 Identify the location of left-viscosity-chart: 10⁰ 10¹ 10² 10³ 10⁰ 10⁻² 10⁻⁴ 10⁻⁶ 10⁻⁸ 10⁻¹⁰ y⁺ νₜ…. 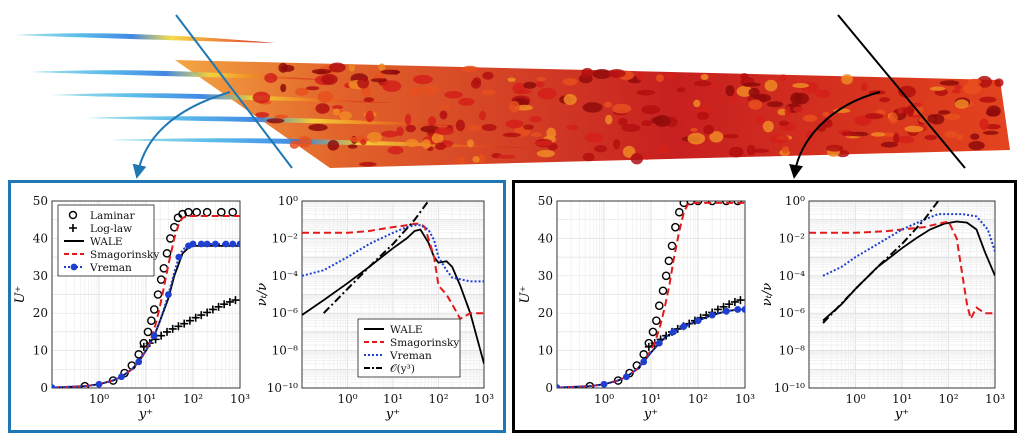
(374, 308).